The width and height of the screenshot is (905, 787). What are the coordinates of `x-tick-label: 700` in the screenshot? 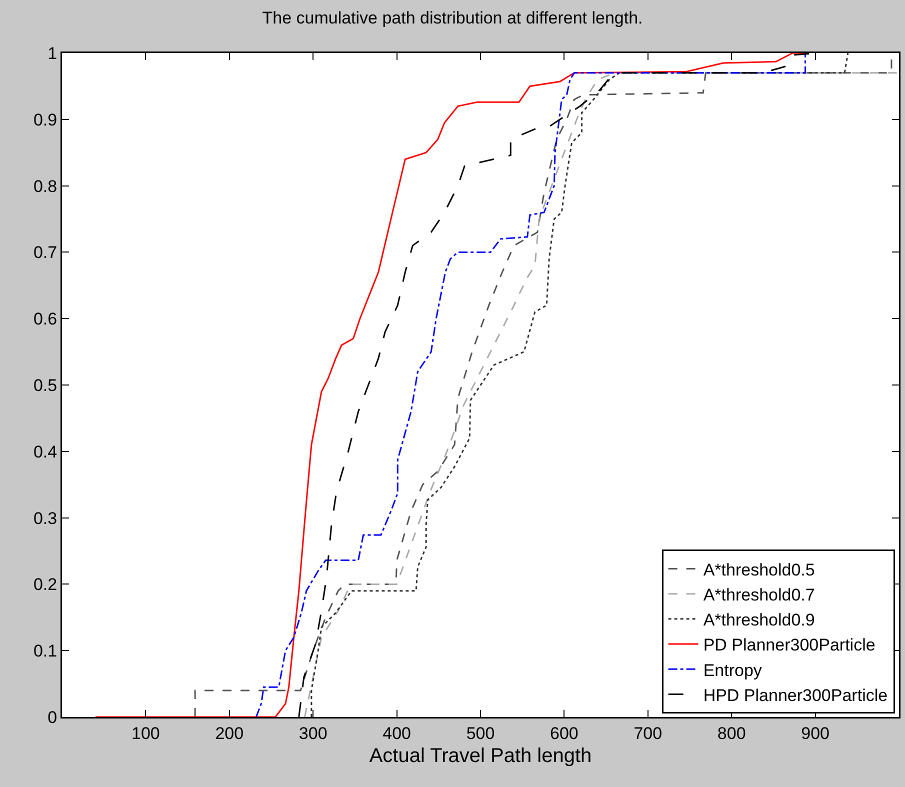 It's located at (648, 733).